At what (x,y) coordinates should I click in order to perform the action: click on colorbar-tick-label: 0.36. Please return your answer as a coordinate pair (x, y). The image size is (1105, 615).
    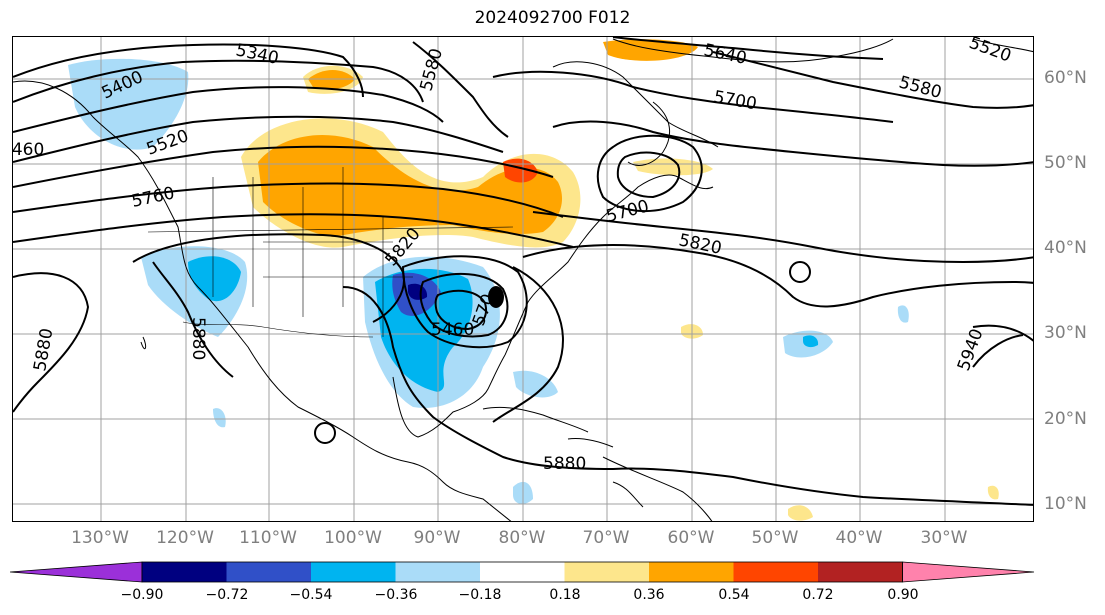
    Looking at the image, I should click on (649, 595).